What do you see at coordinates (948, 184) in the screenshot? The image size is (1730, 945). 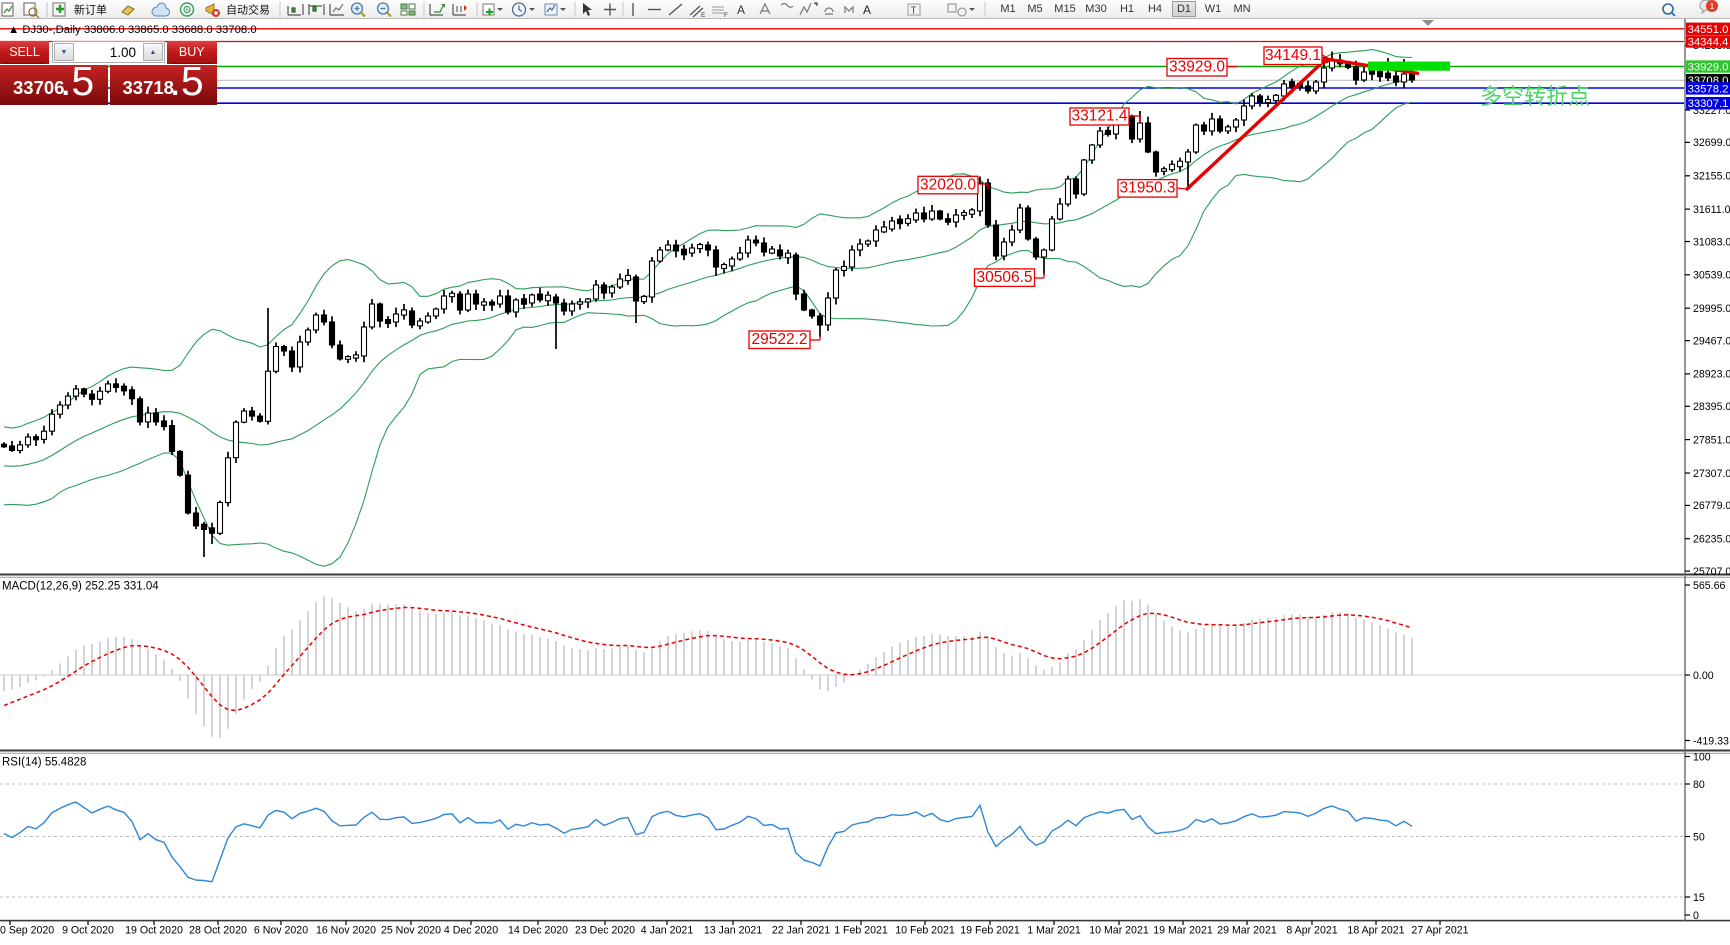 I see `svg-text: 32020.0` at bounding box center [948, 184].